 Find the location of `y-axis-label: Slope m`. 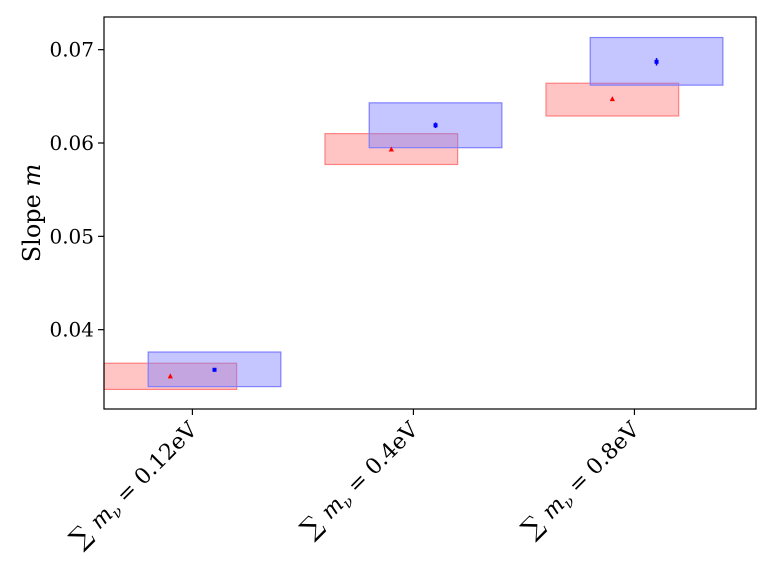

y-axis-label: Slope m is located at coordinates (32, 213).